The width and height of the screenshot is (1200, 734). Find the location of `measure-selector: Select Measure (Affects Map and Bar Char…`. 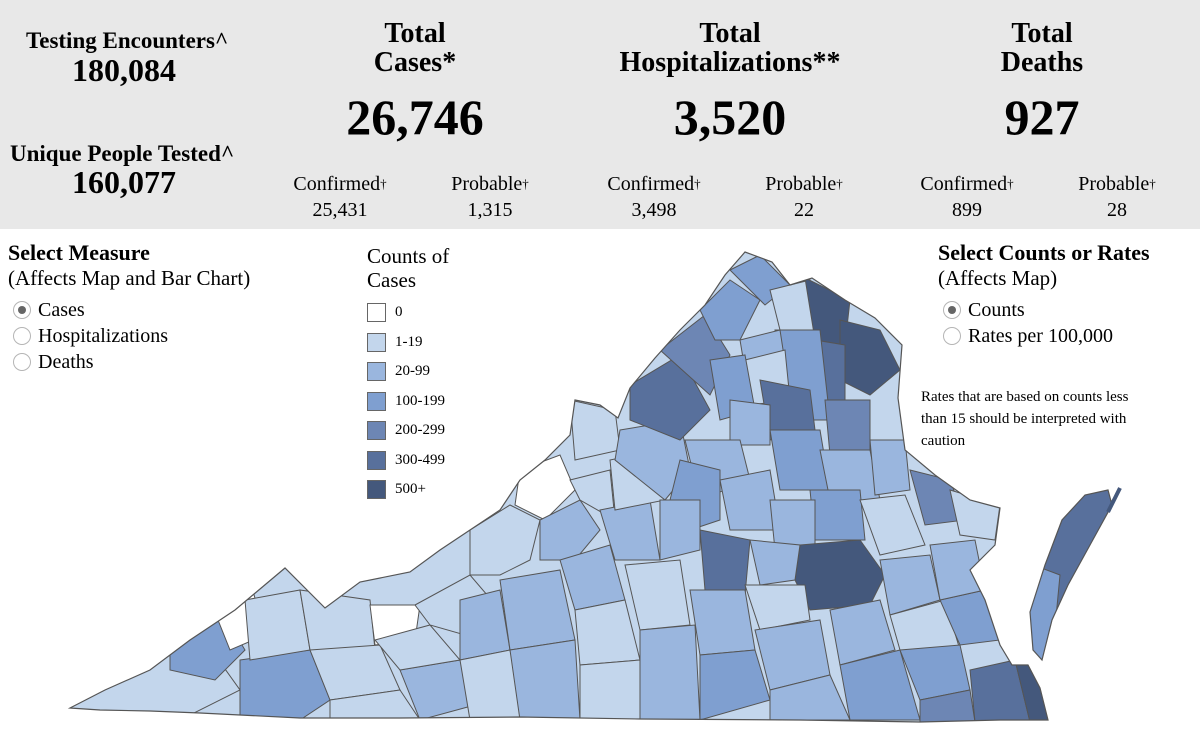

measure-selector: Select Measure (Affects Map and Bar Char… is located at coordinates (129, 307).